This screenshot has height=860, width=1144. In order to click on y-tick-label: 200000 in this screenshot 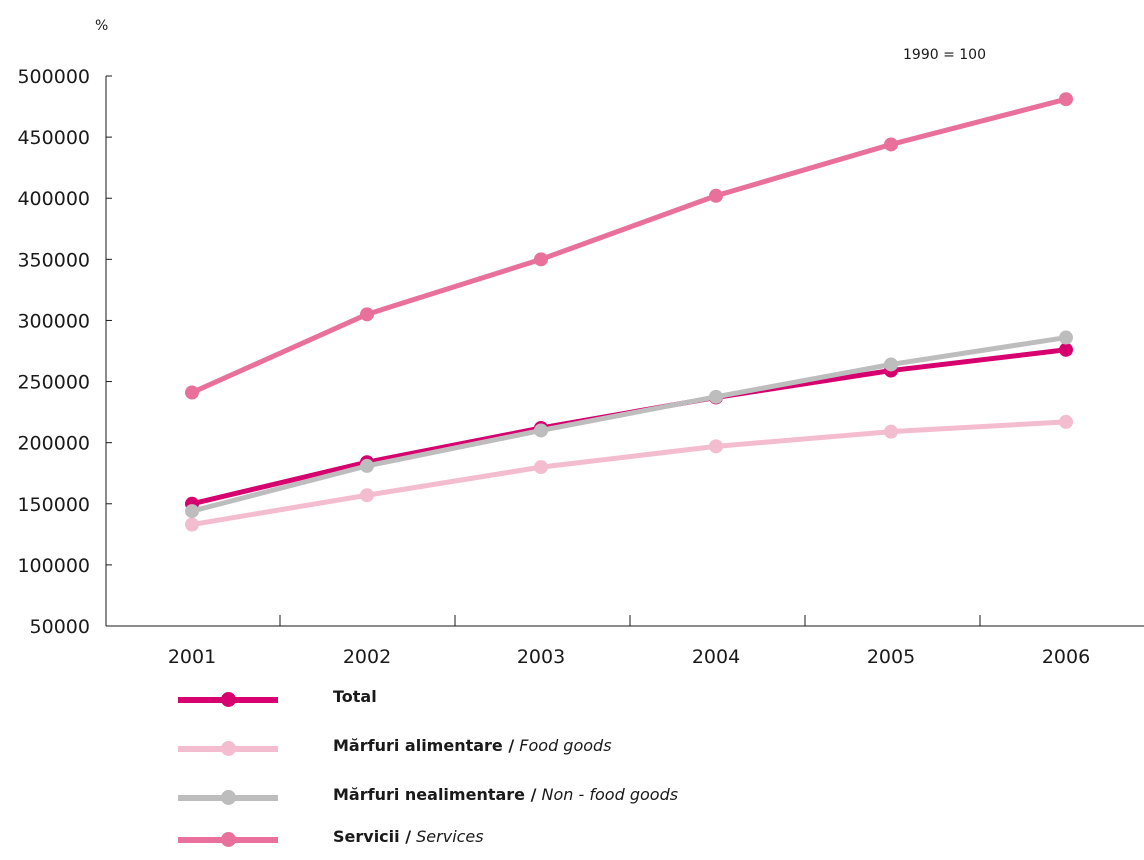, I will do `click(53, 444)`.